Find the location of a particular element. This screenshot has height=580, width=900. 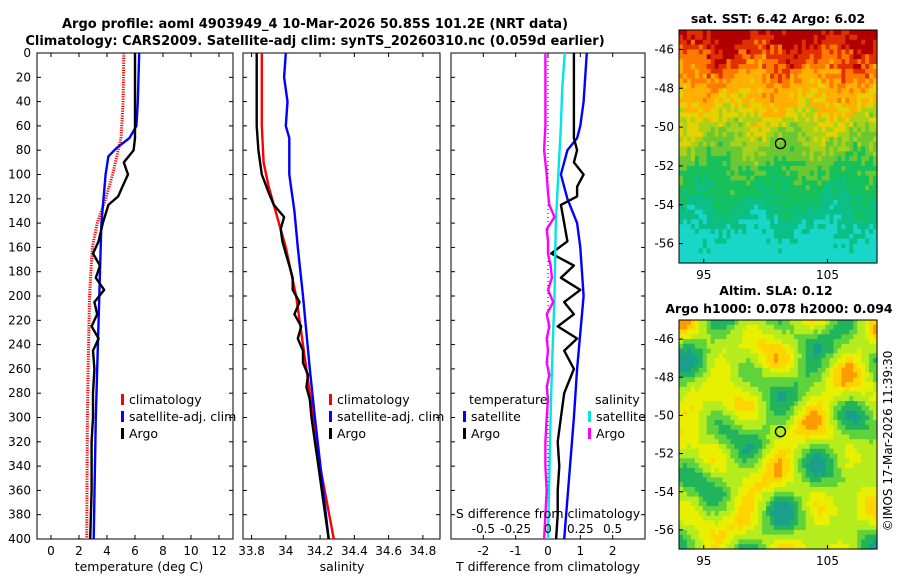

x-tick-label: 2 is located at coordinates (79, 551).